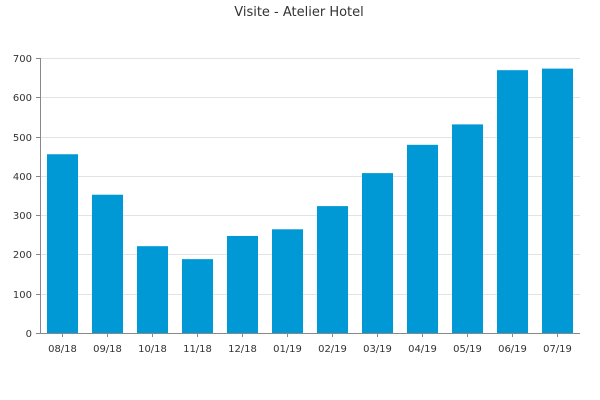  I want to click on x-tick-label: 04/19, so click(422, 349).